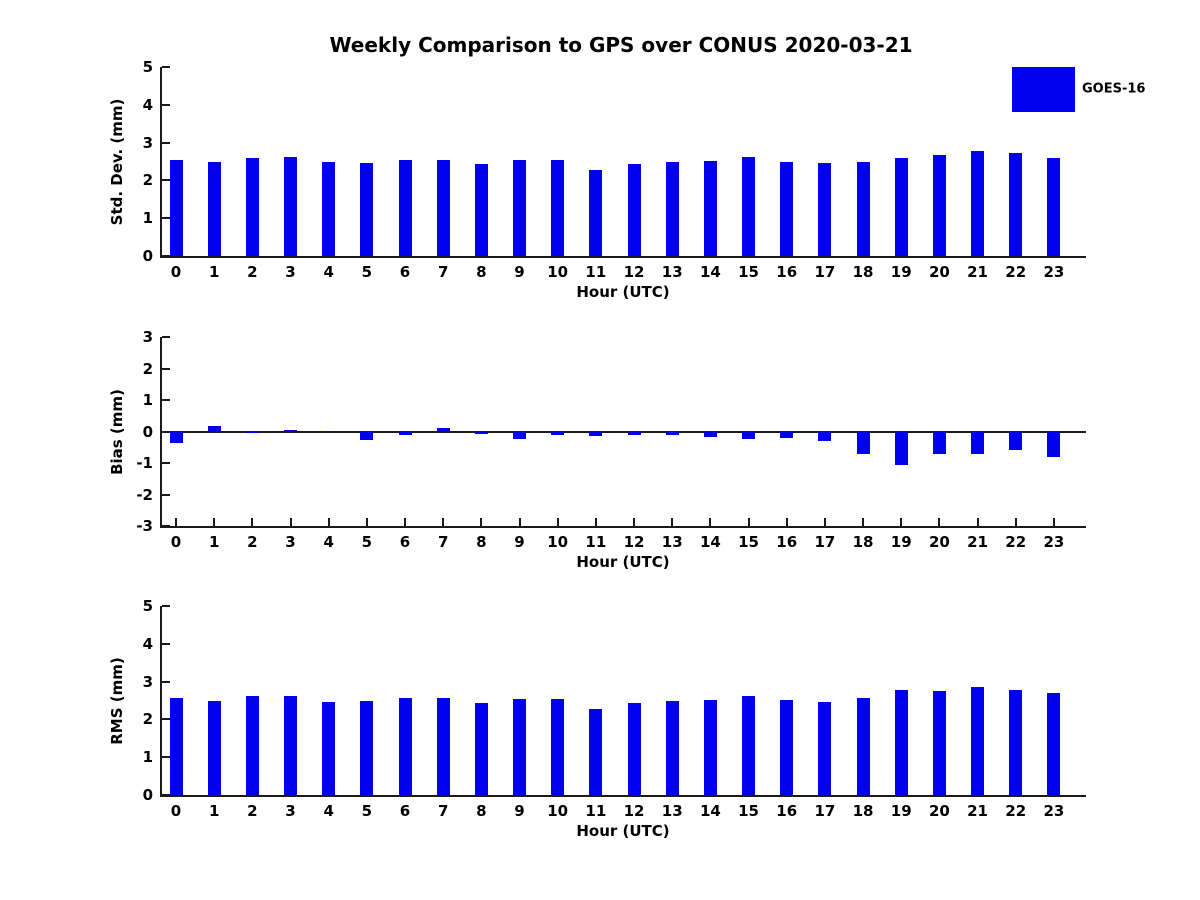  Describe the element at coordinates (147, 180) in the screenshot. I see `y-tick-label: 2` at that location.